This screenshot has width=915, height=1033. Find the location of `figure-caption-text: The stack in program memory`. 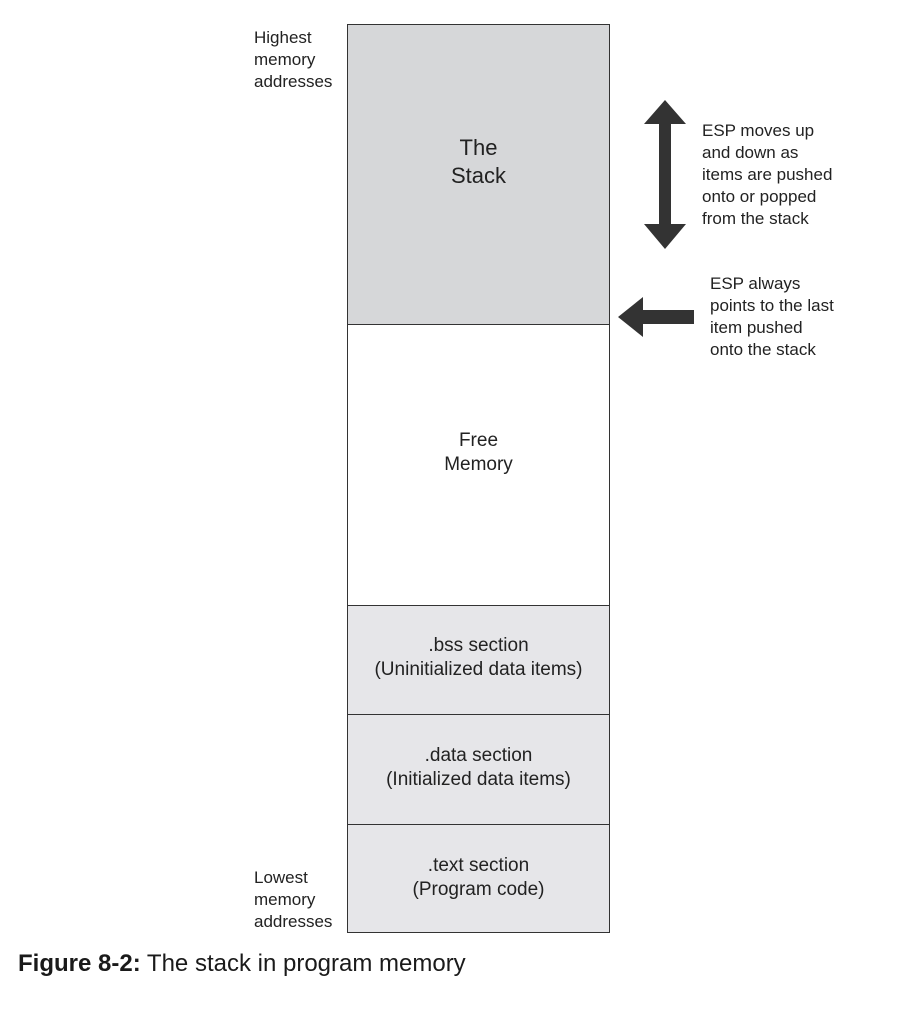

figure-caption-text: The stack in program memory is located at coordinates (306, 963).